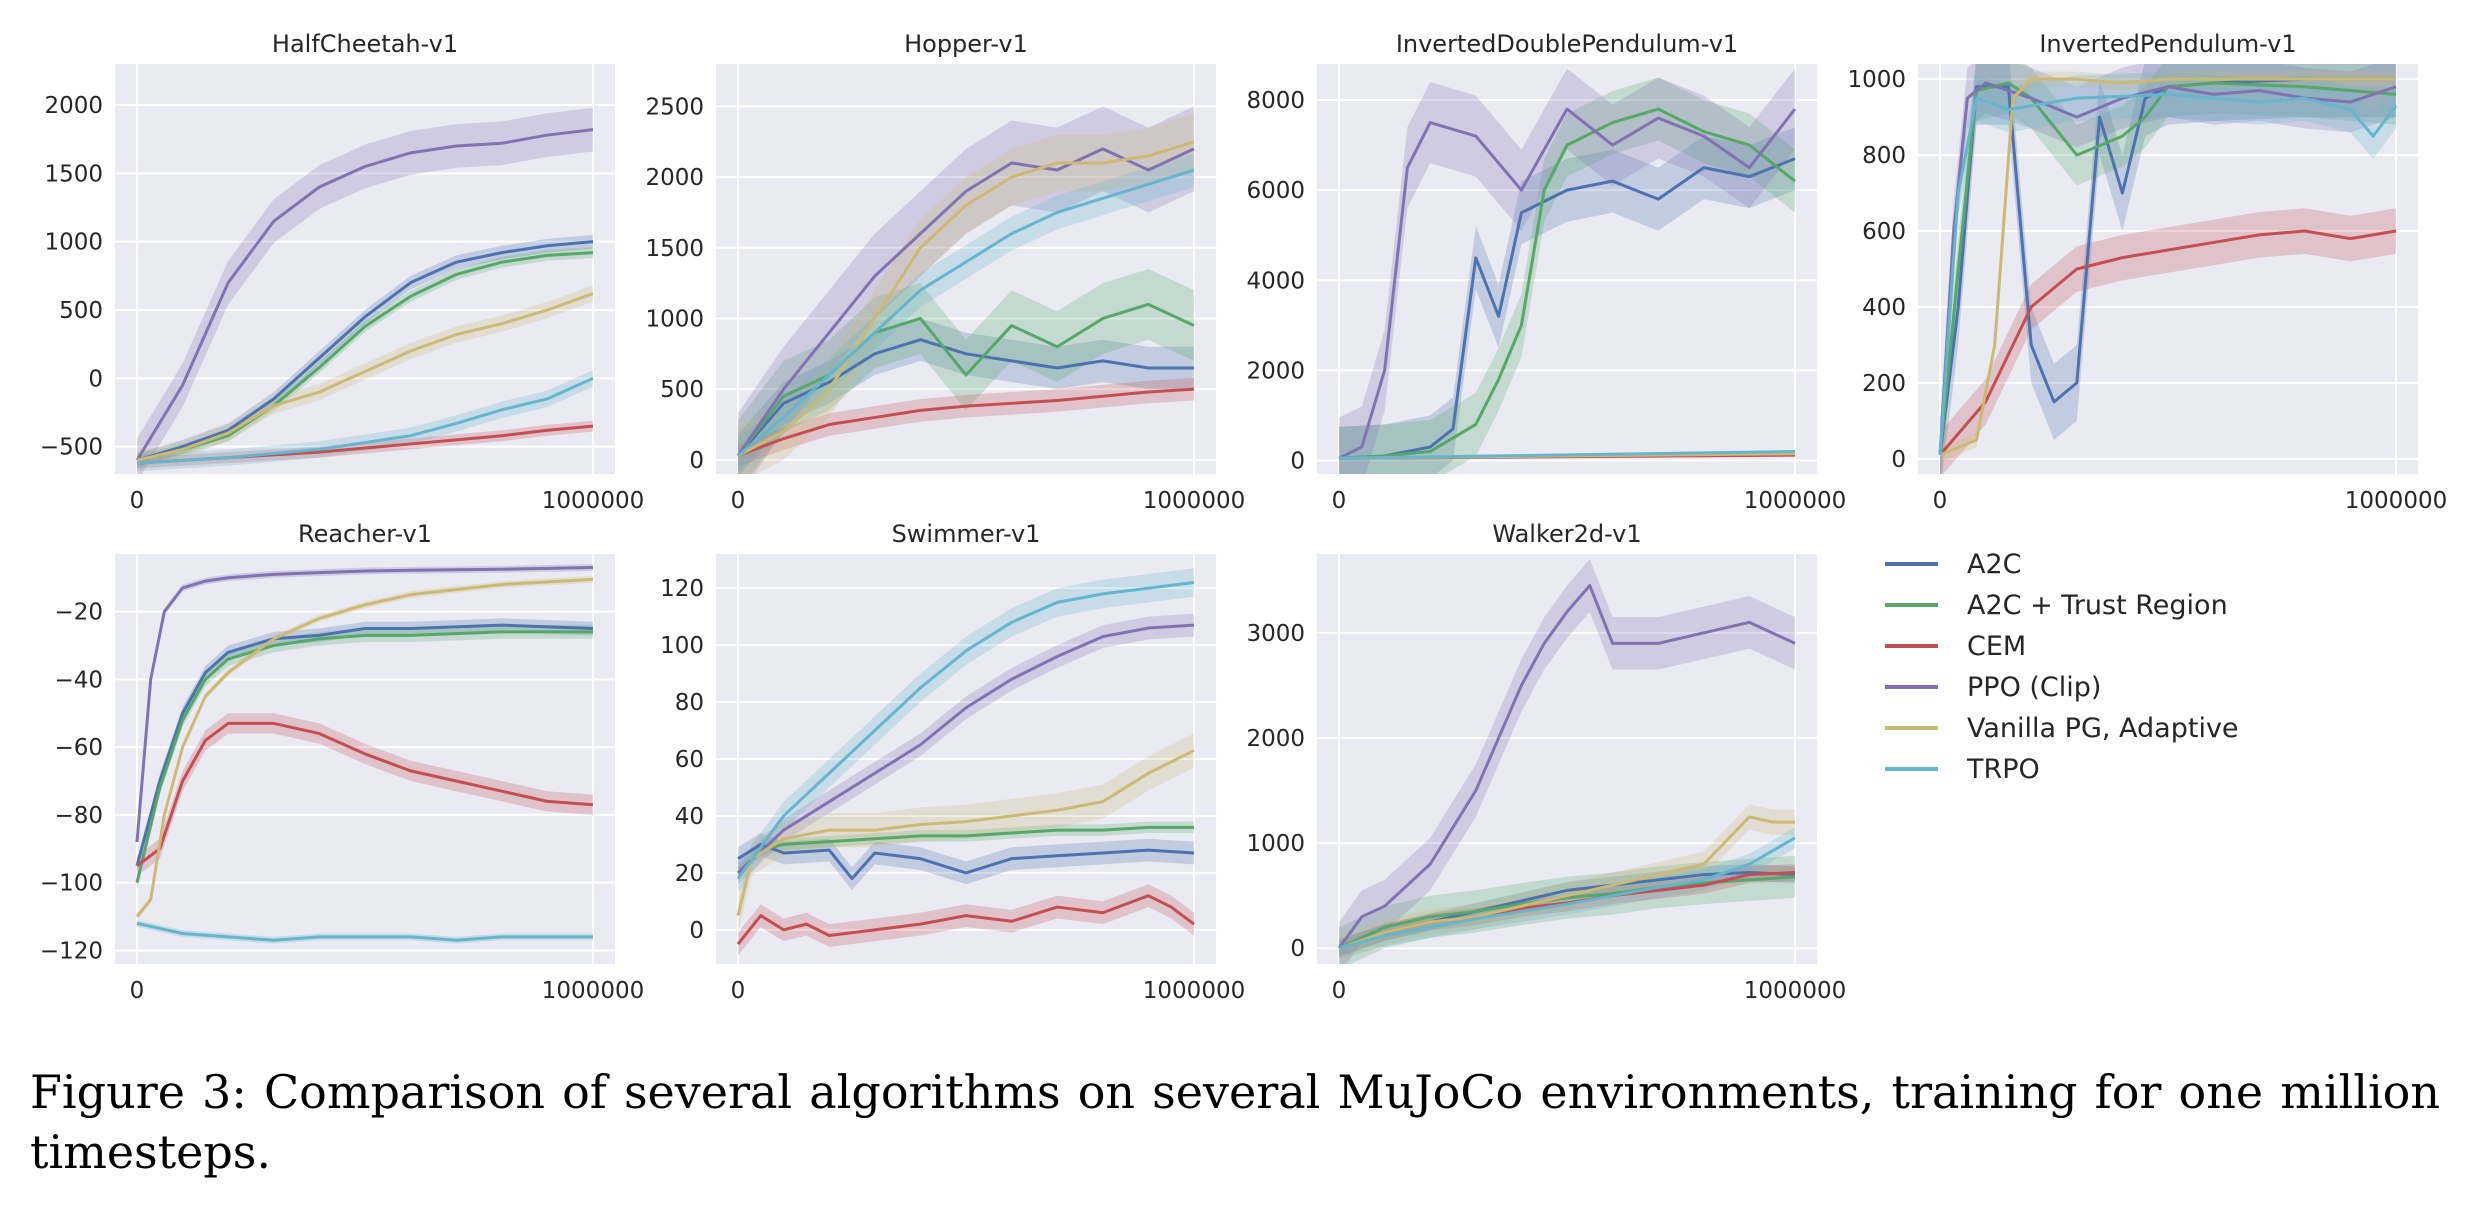 This screenshot has width=2472, height=1208. What do you see at coordinates (1275, 634) in the screenshot?
I see `y-tick-label: 3000` at bounding box center [1275, 634].